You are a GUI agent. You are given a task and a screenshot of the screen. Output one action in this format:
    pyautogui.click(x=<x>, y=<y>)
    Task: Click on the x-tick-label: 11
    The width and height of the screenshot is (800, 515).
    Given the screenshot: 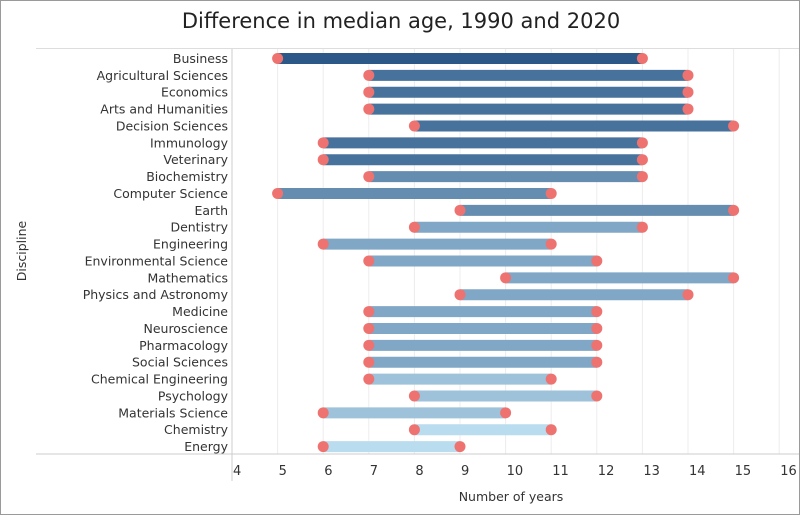 What is the action you would take?
    pyautogui.click(x=560, y=471)
    